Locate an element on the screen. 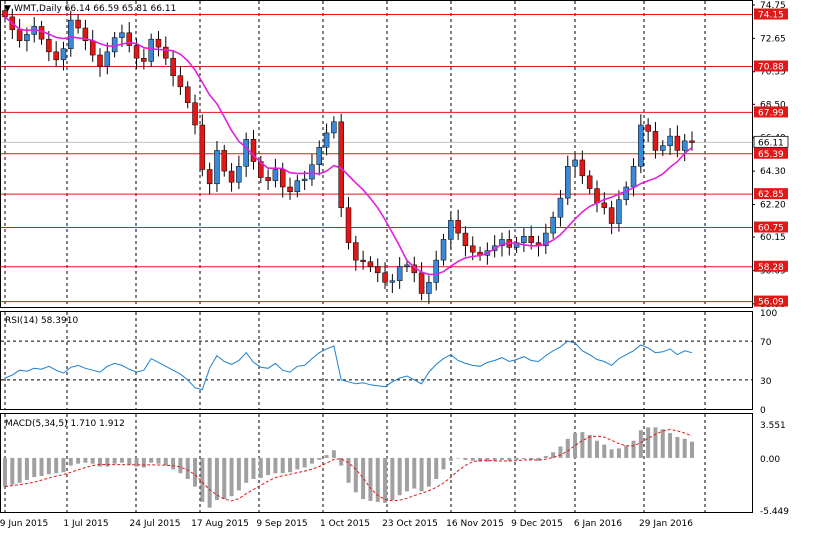  level-value-label: 58.28 is located at coordinates (771, 268).